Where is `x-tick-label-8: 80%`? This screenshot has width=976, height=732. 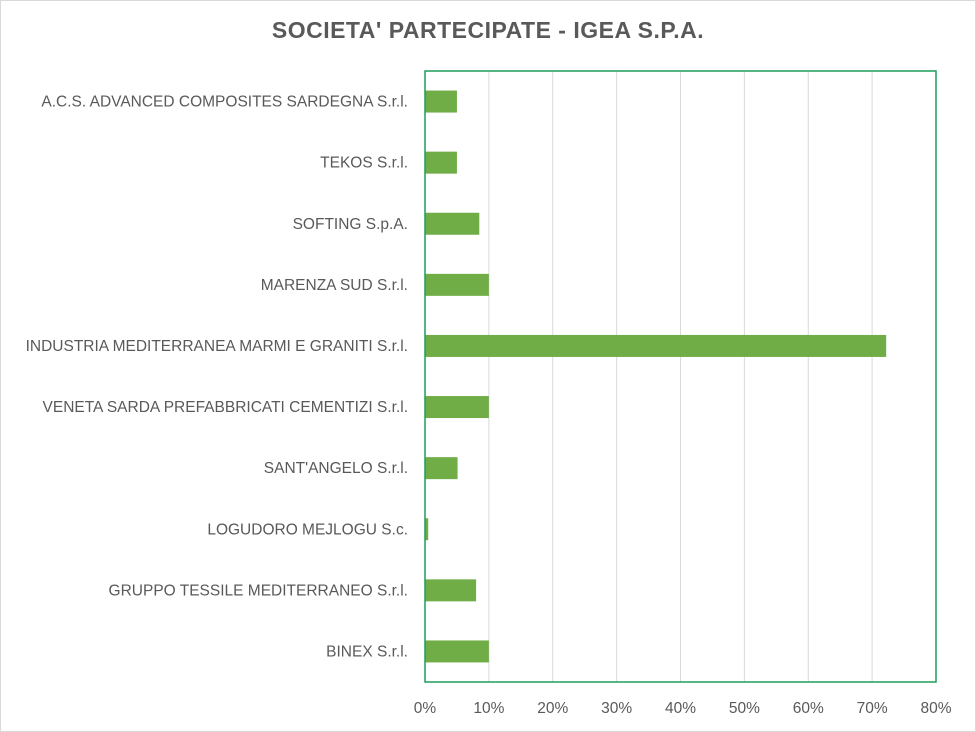 x-tick-label-8: 80% is located at coordinates (935, 708).